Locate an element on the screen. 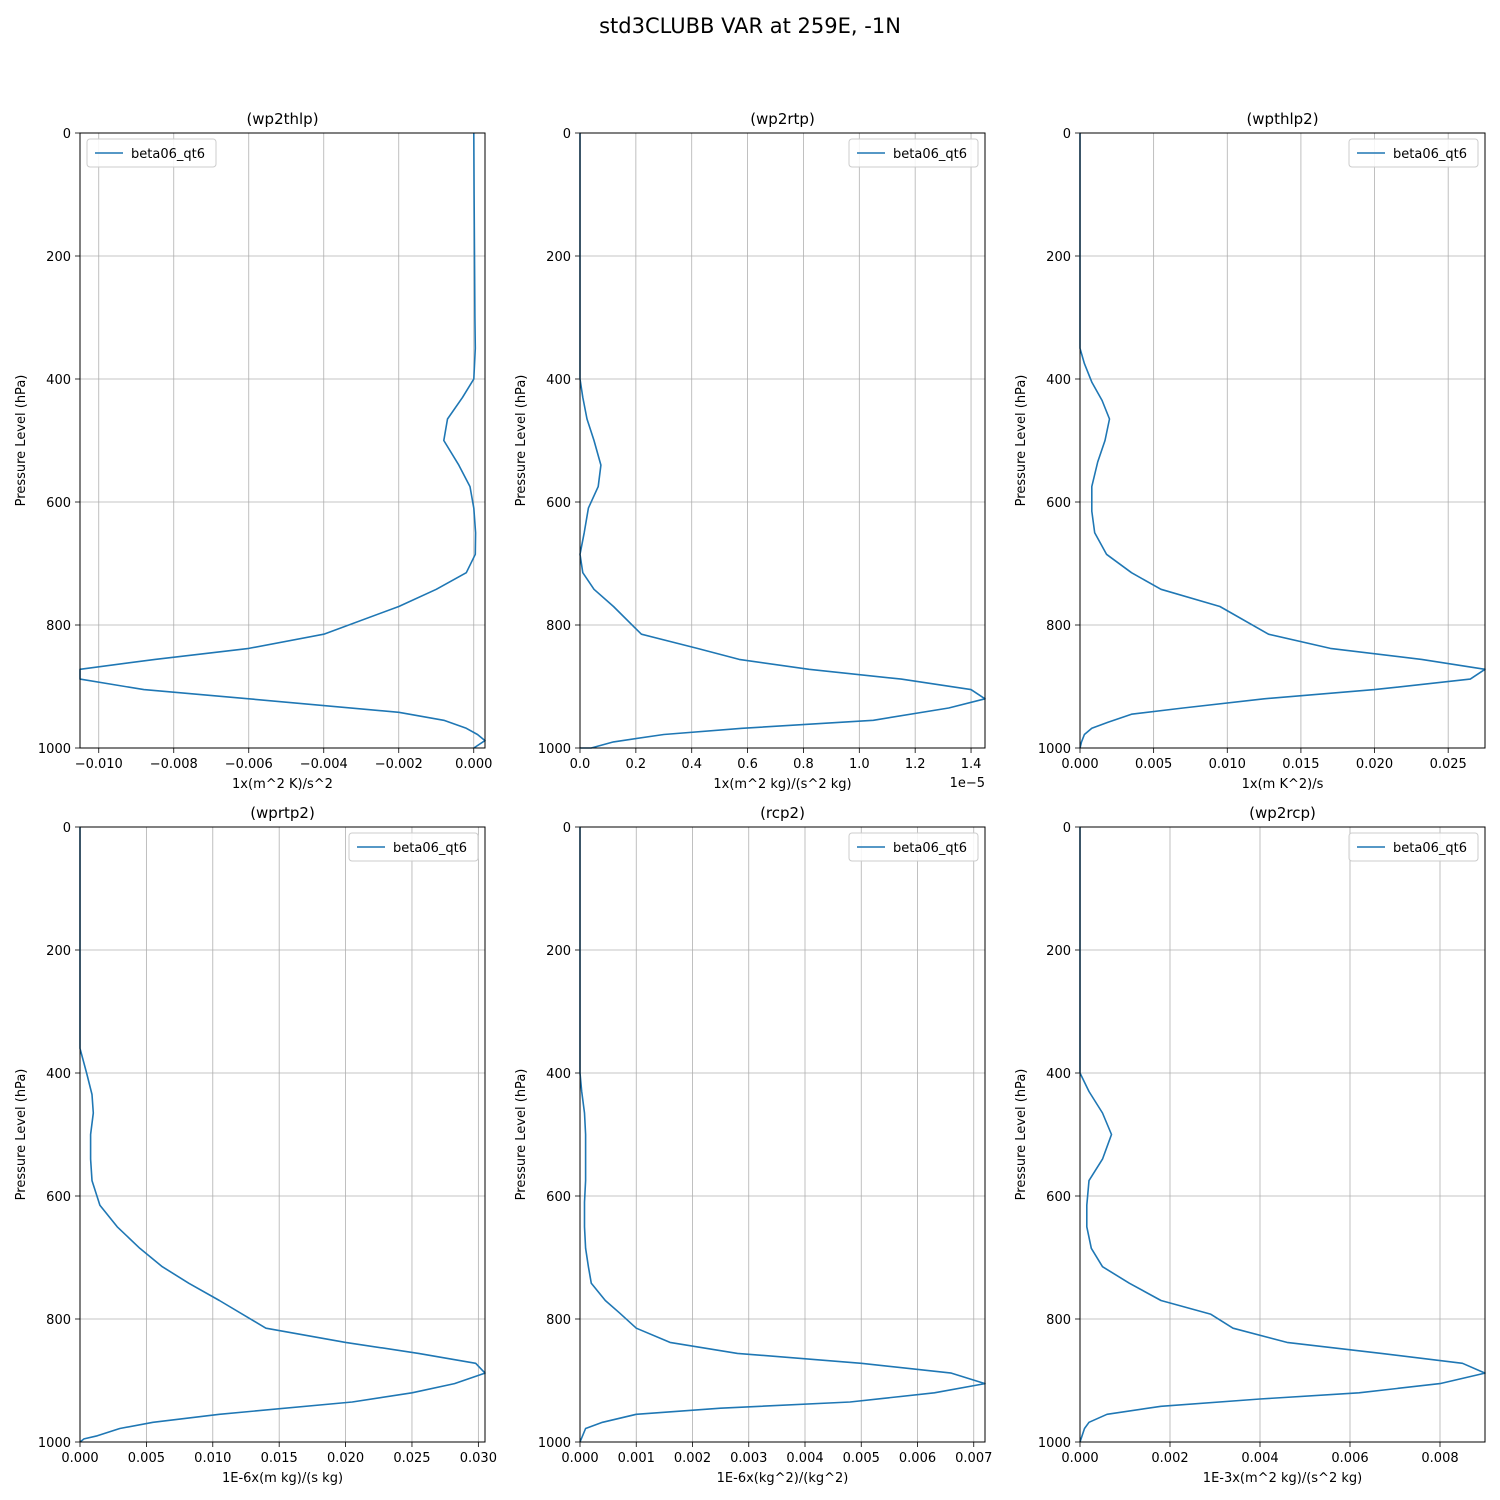 This screenshot has width=1500, height=1500. x-tick-label: 0.008 is located at coordinates (1439, 1458).